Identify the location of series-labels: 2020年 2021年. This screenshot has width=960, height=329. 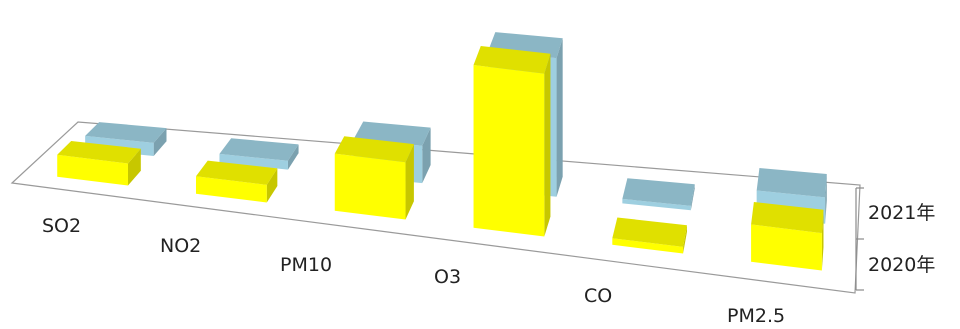
(901, 239).